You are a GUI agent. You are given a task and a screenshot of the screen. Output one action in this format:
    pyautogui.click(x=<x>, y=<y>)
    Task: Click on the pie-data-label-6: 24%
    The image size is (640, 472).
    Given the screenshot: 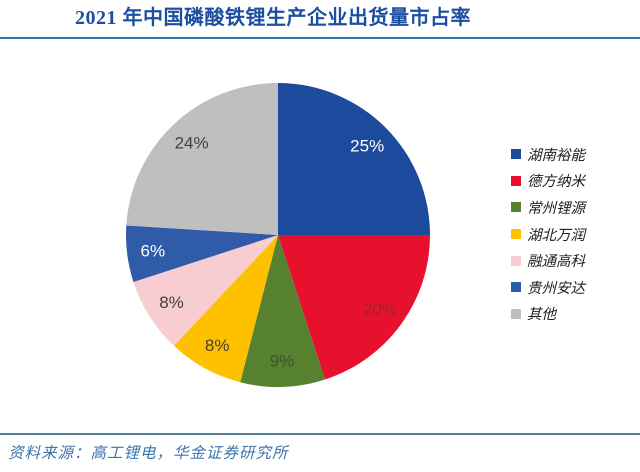 What is the action you would take?
    pyautogui.click(x=192, y=143)
    